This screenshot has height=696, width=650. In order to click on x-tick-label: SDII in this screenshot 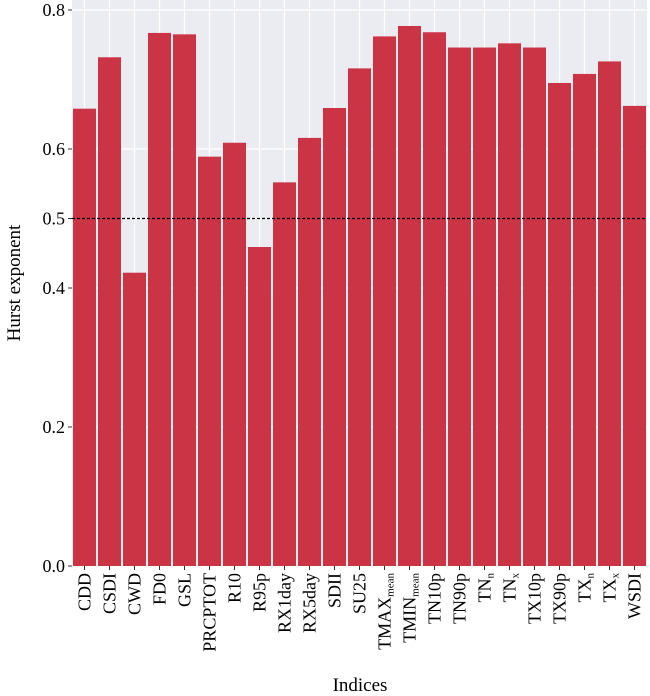, I will do `click(335, 590)`.